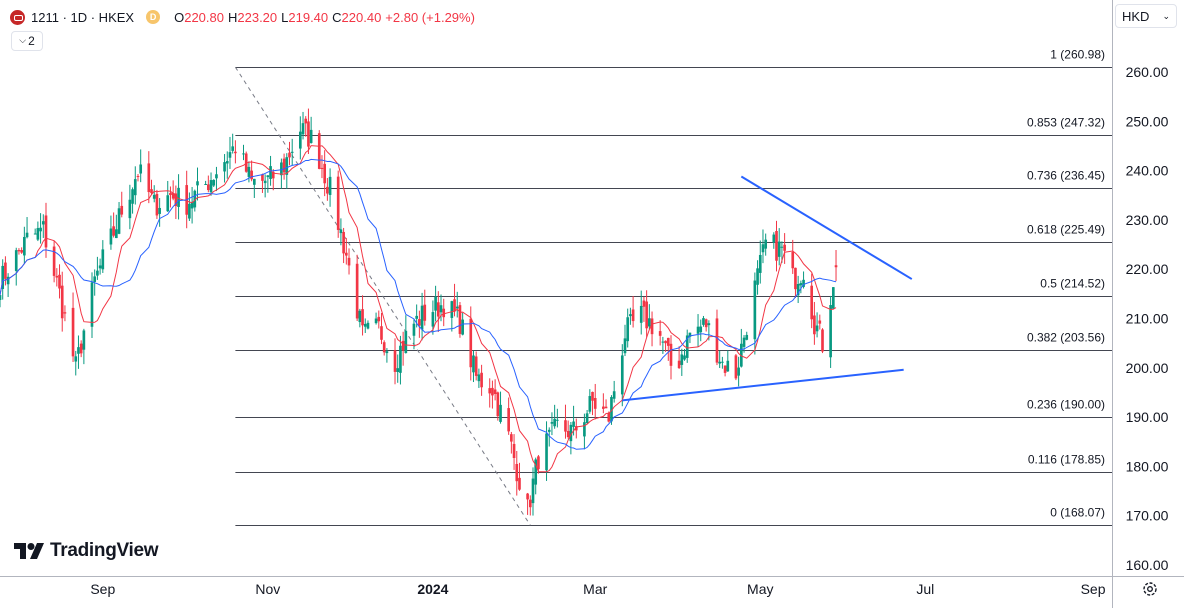 The image size is (1184, 608). I want to click on time-tick-label: Sep, so click(1093, 589).